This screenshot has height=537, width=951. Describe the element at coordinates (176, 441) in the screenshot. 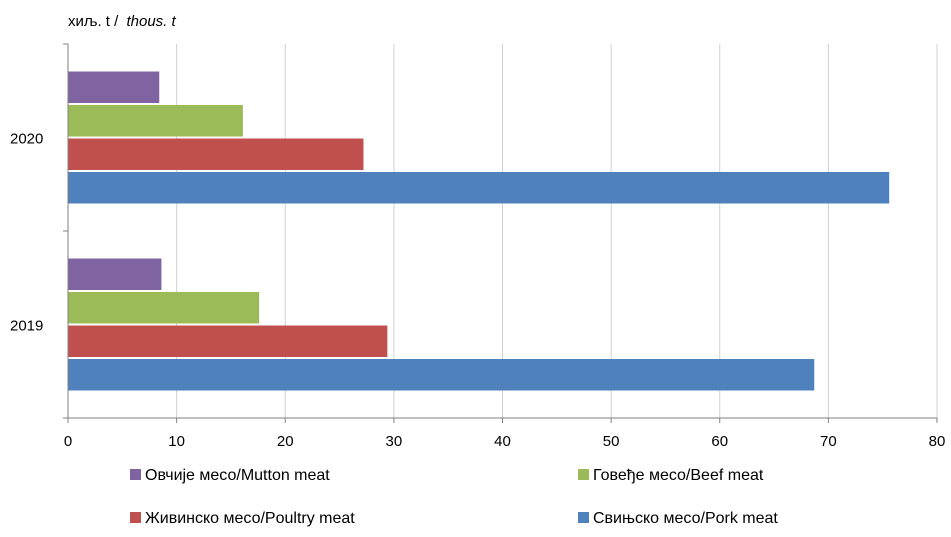

I see `x-tick-label: 10` at that location.